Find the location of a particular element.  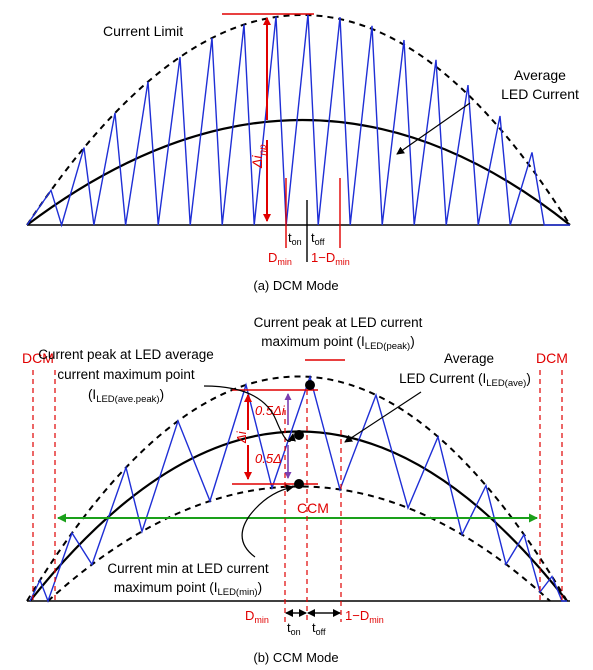

ccm-peak-label-line1: Current peak at LED current is located at coordinates (338, 322).